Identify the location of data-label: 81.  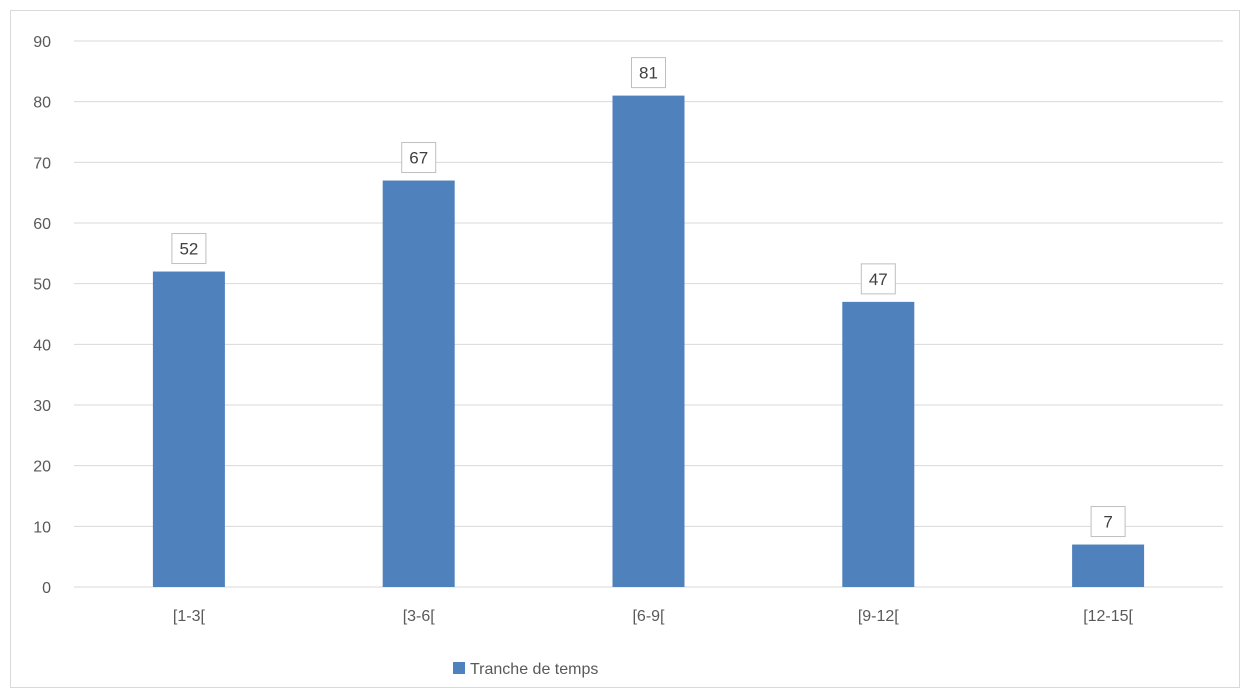
(648, 73).